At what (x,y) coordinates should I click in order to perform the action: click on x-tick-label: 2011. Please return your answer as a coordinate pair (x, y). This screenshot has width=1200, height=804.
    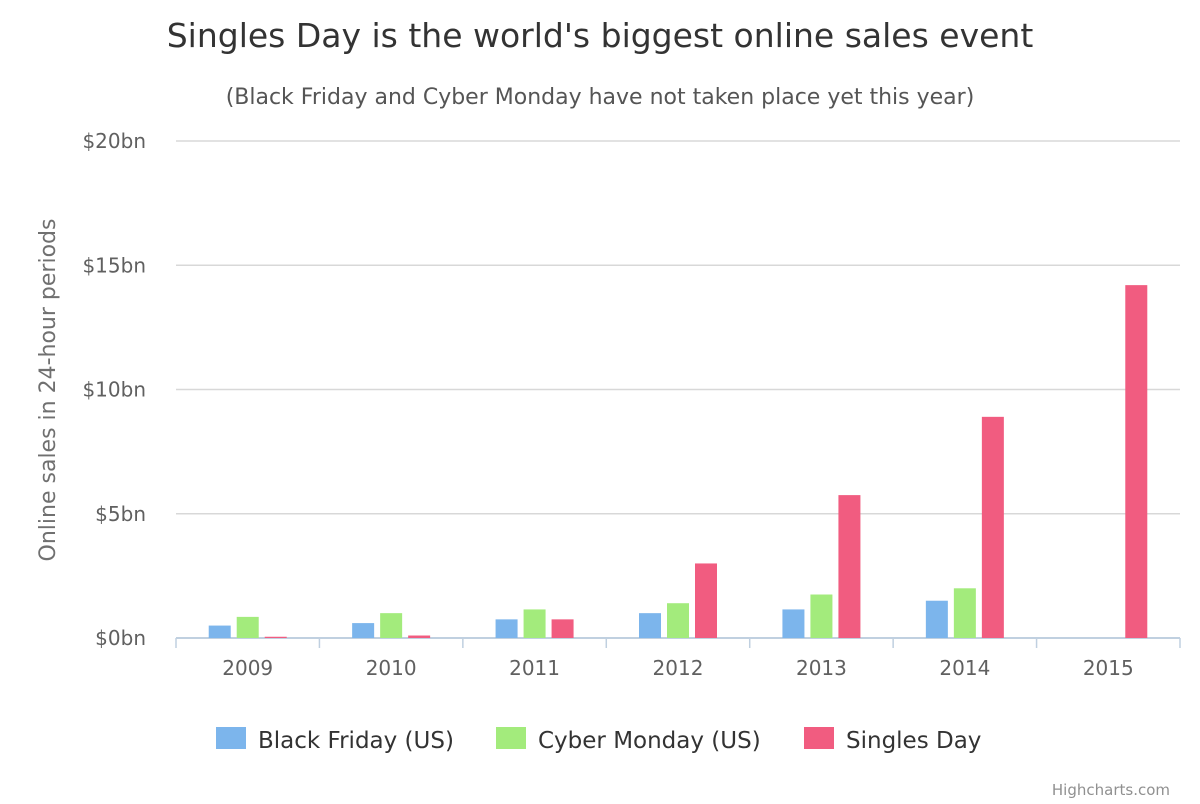
    Looking at the image, I should click on (534, 668).